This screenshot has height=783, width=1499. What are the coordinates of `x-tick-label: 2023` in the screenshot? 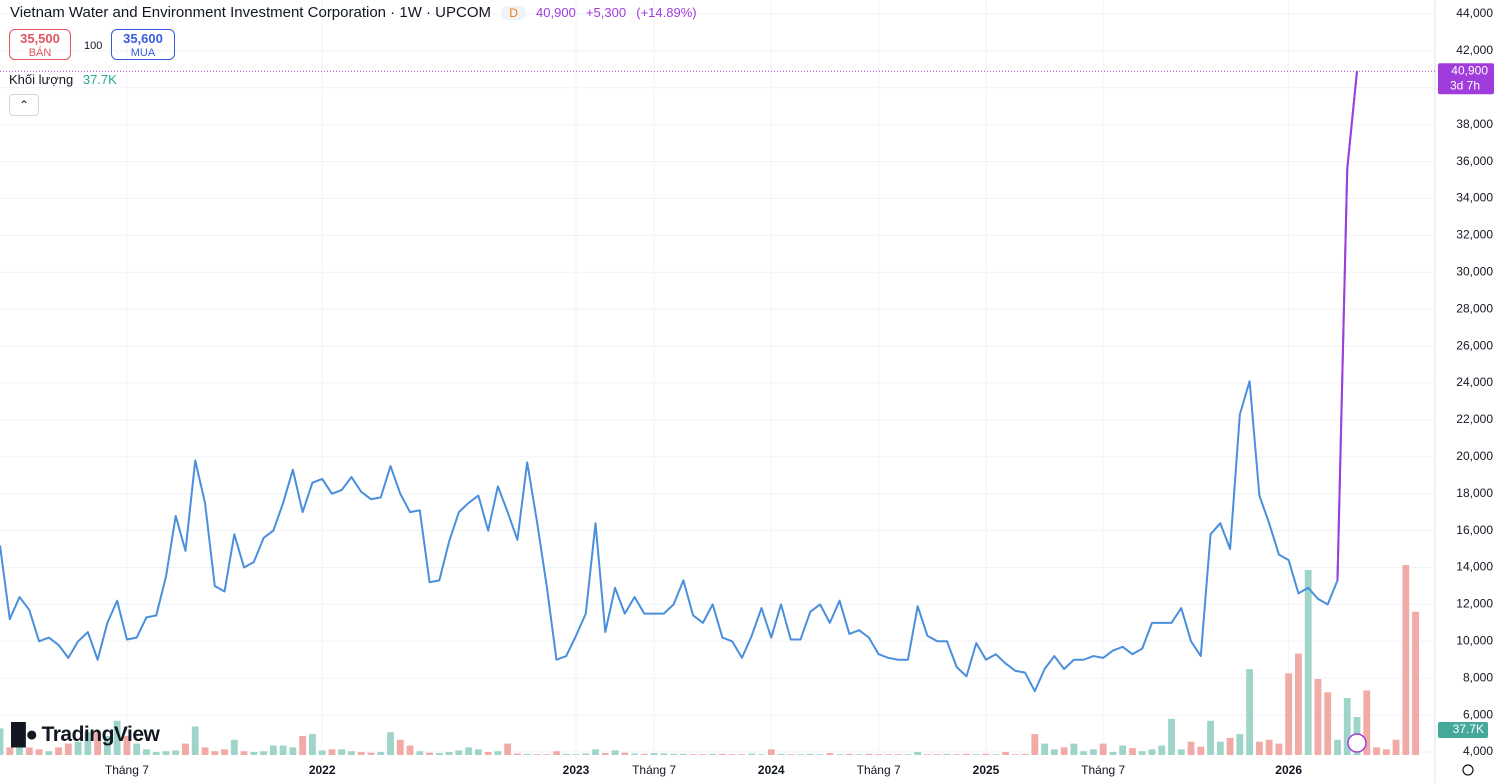 It's located at (576, 770).